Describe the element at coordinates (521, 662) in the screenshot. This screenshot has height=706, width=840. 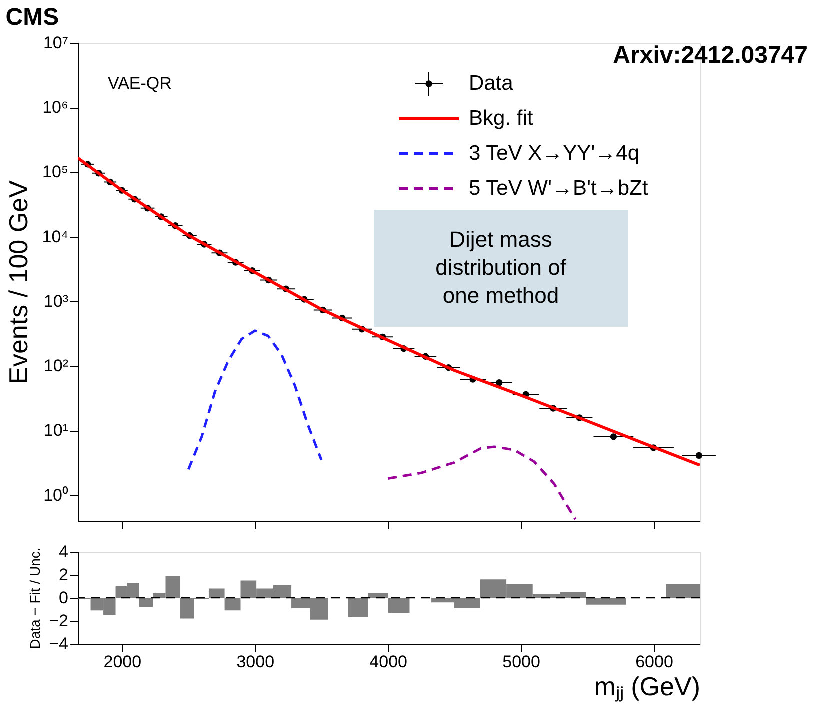
I see `x-tick-label: 5000` at that location.